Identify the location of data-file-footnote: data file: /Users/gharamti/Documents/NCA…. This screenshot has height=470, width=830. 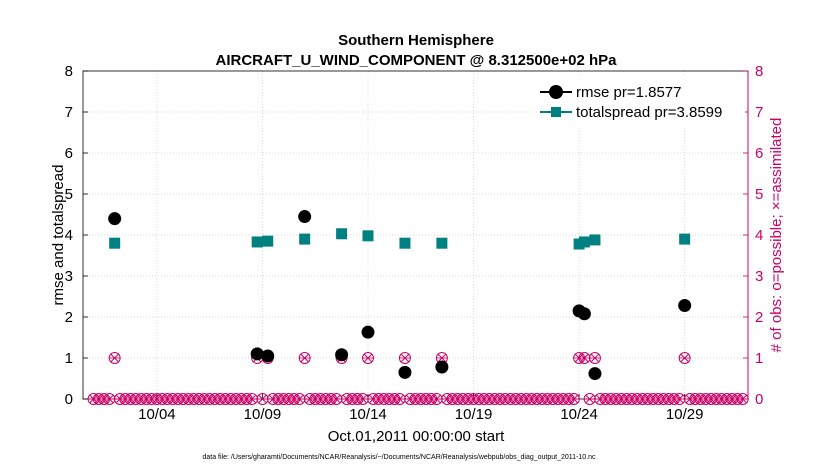
(399, 457).